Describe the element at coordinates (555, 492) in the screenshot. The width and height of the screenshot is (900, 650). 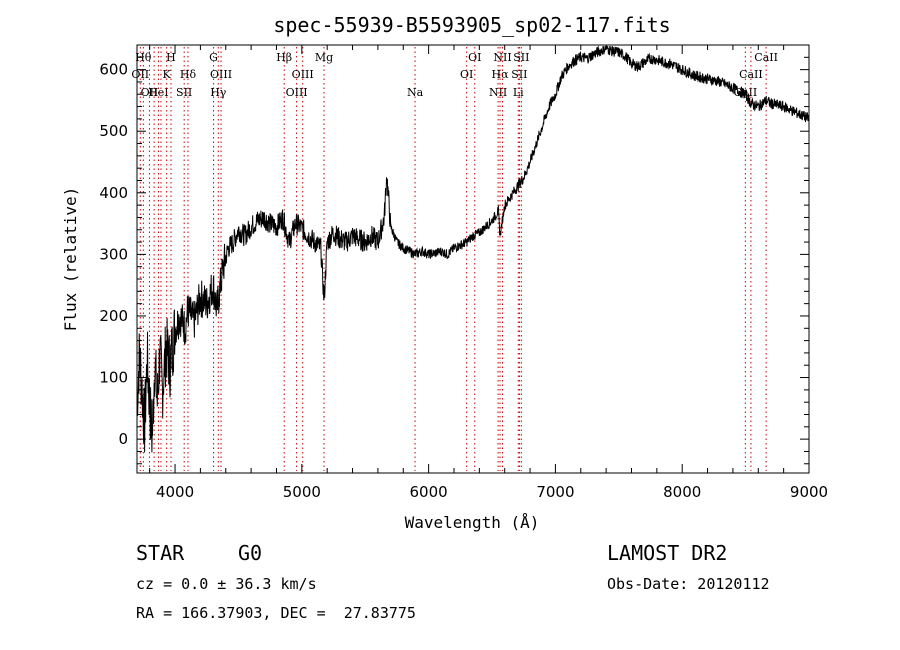
I see `x-tick-label-7000: 7000` at that location.